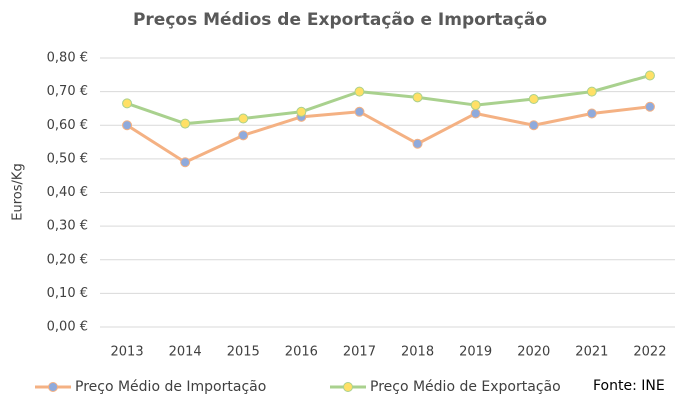  I want to click on y-tick-label: 0,20 €, so click(67, 259).